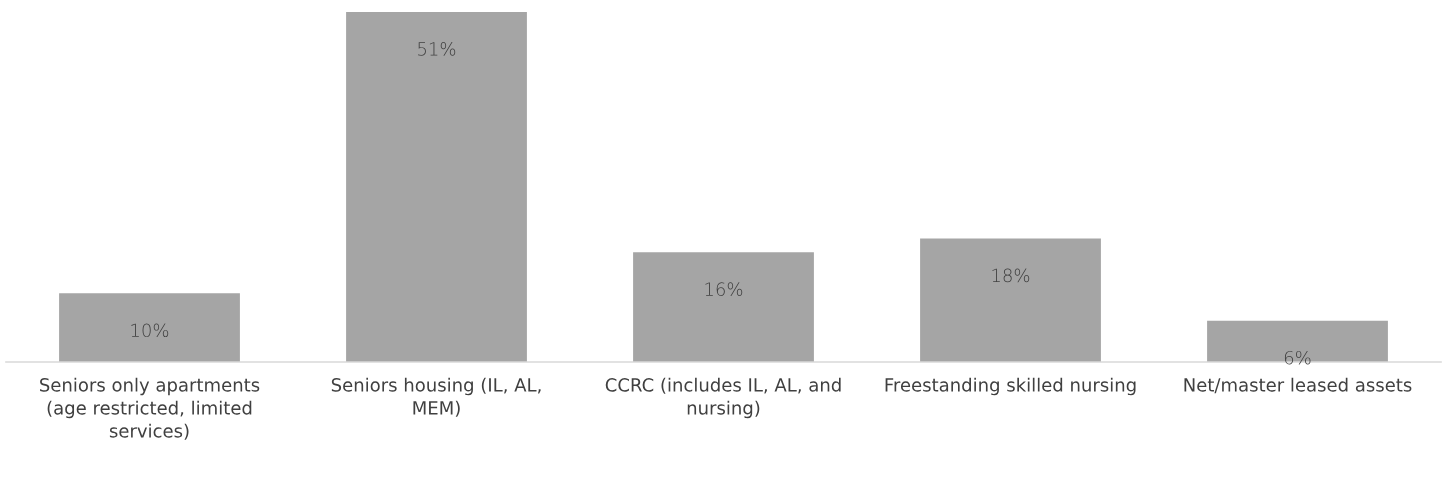 Image resolution: width=1456 pixels, height=479 pixels. What do you see at coordinates (437, 49) in the screenshot?
I see `data-label: 51%` at bounding box center [437, 49].